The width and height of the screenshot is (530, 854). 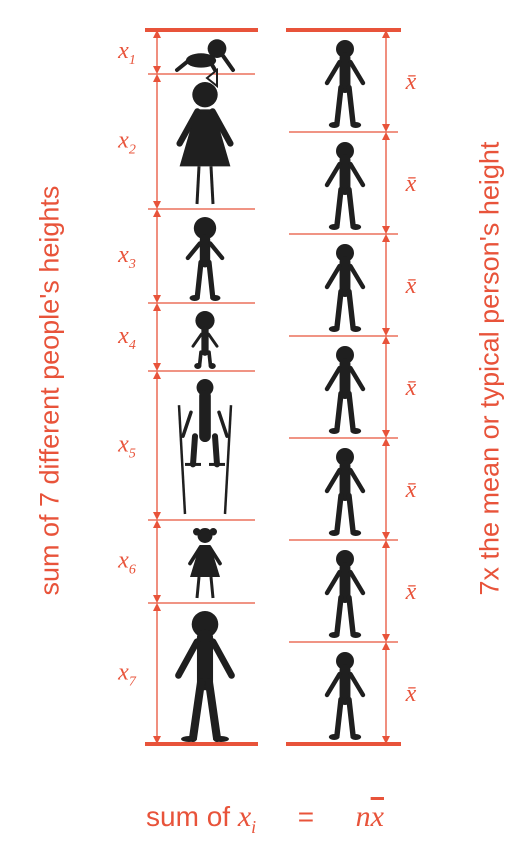 What do you see at coordinates (247, 818) in the screenshot?
I see `formula-left-var: xi` at bounding box center [247, 818].